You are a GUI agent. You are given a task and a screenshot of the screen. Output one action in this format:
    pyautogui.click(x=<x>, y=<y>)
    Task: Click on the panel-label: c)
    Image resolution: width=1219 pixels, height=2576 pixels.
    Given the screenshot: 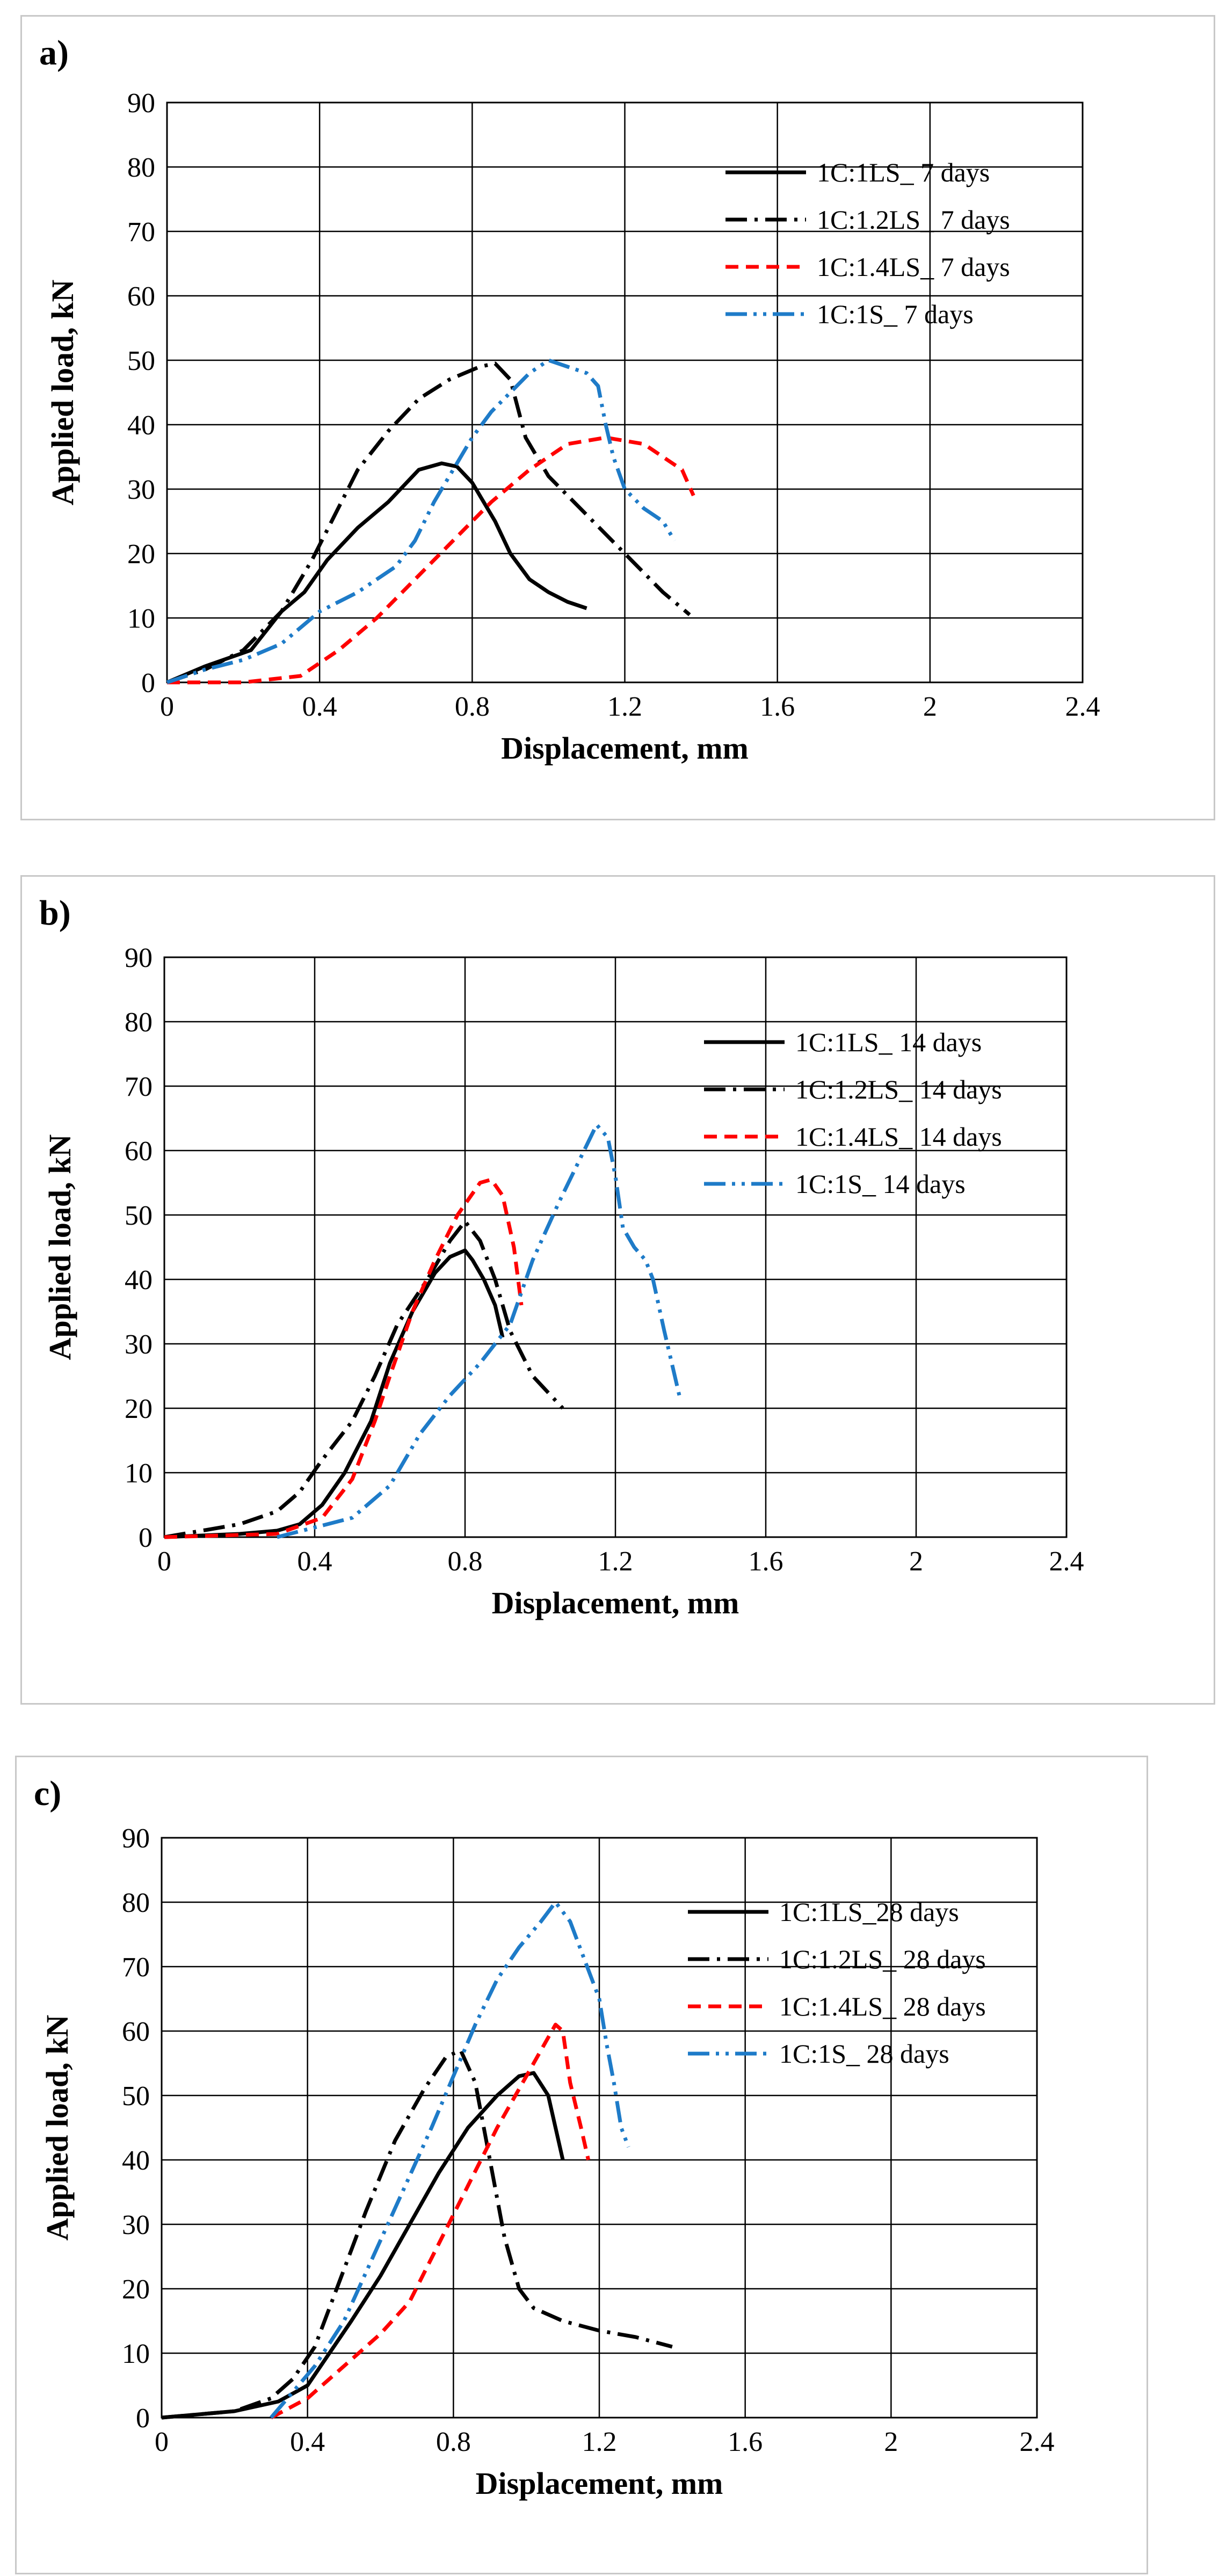 What is the action you would take?
    pyautogui.click(x=48, y=1793)
    